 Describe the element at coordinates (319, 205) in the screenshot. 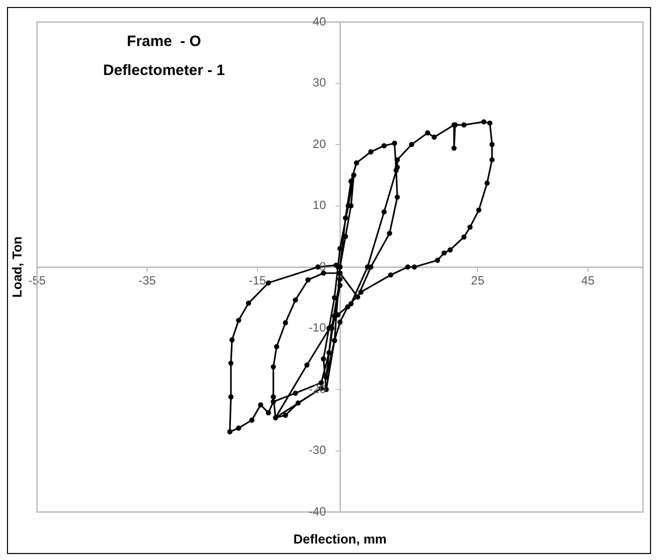

I see `y-tick-label: 10` at that location.